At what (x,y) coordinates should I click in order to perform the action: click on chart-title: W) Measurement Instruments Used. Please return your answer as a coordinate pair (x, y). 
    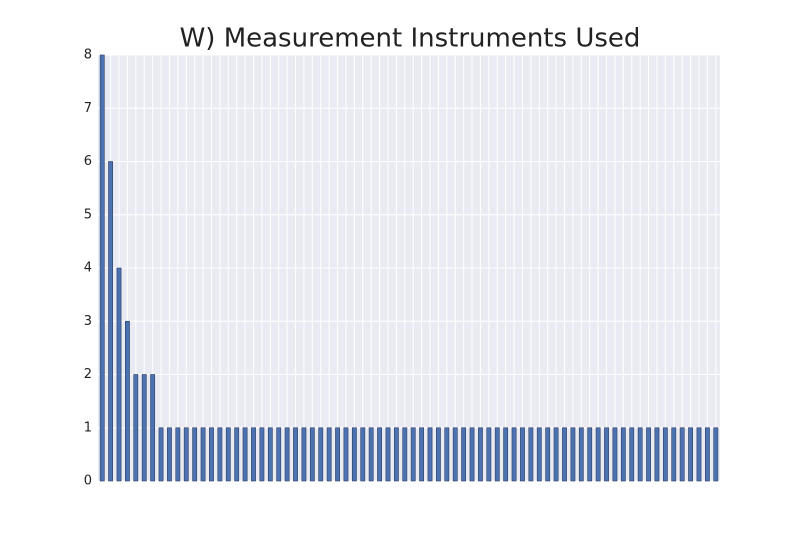
    Looking at the image, I should click on (410, 39).